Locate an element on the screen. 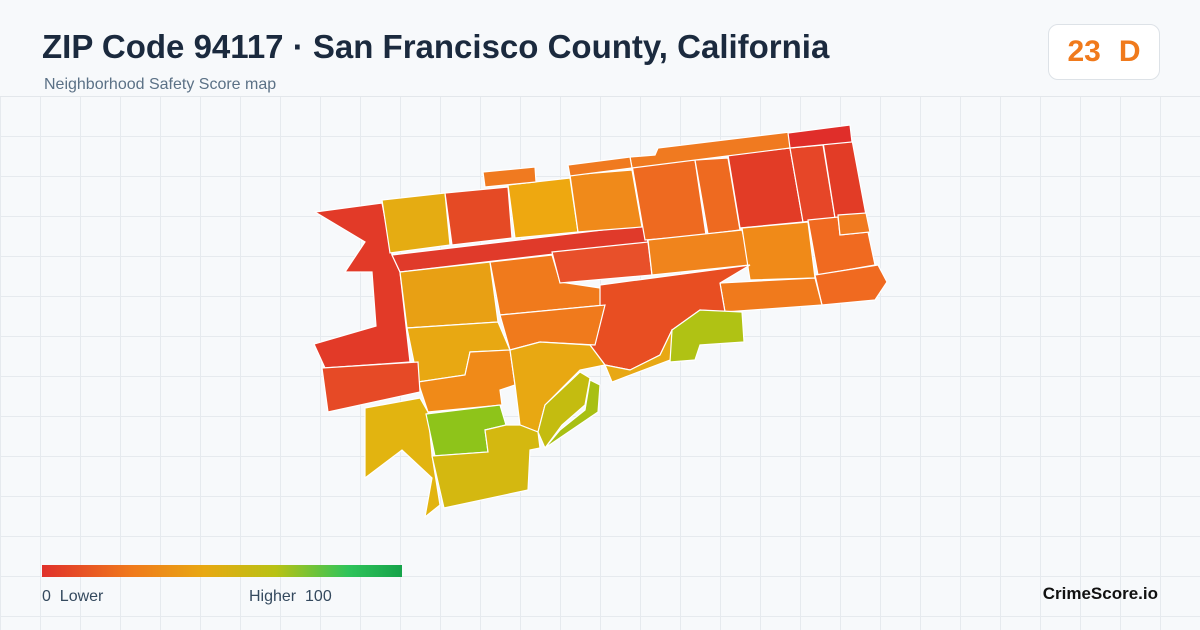  subtitle: Neighborhood Safety Score map is located at coordinates (160, 84).